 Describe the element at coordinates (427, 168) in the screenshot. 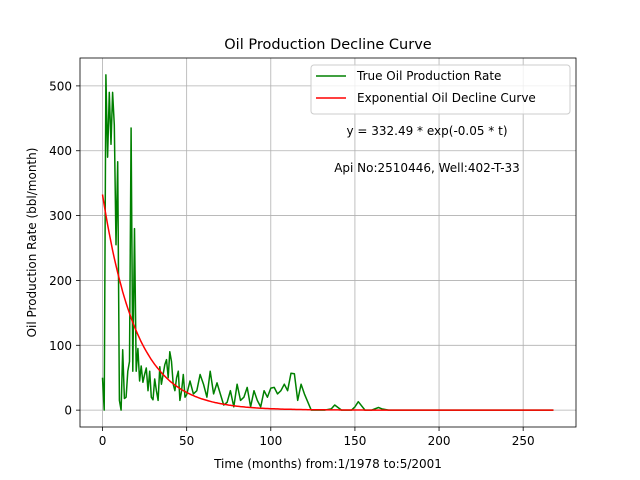

I see `well-info-annotation: Api No:2510446, Well:402-T-33` at that location.